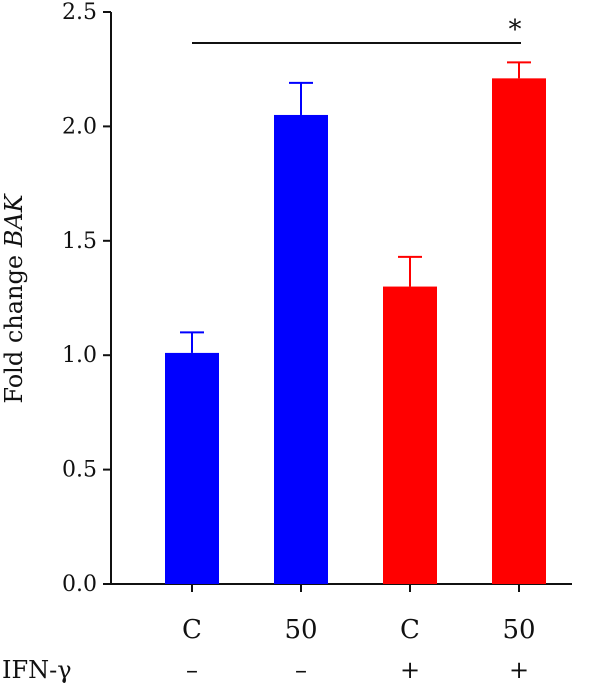 The width and height of the screenshot is (600, 690). Describe the element at coordinates (79, 12) in the screenshot. I see `y-tick-label: 2.5` at that location.